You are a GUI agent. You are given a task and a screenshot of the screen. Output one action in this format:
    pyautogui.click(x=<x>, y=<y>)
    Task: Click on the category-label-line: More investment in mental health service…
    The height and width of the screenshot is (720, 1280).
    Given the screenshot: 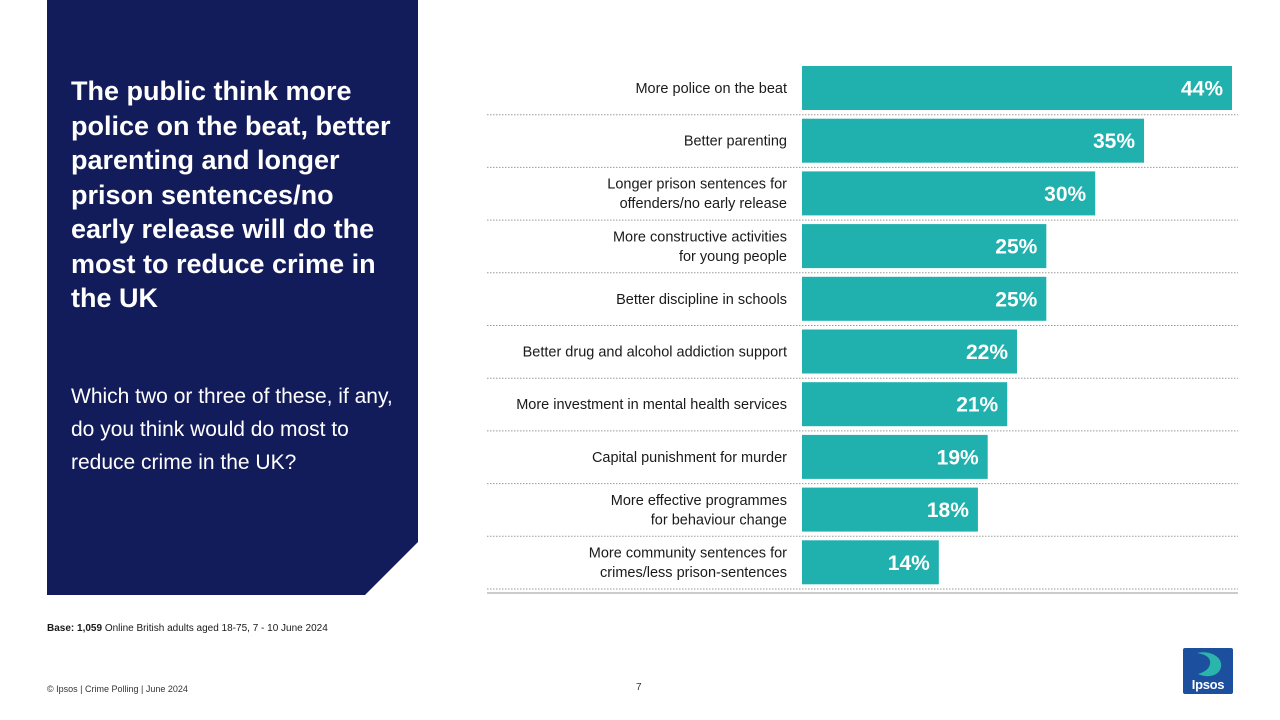 What is the action you would take?
    pyautogui.click(x=651, y=405)
    